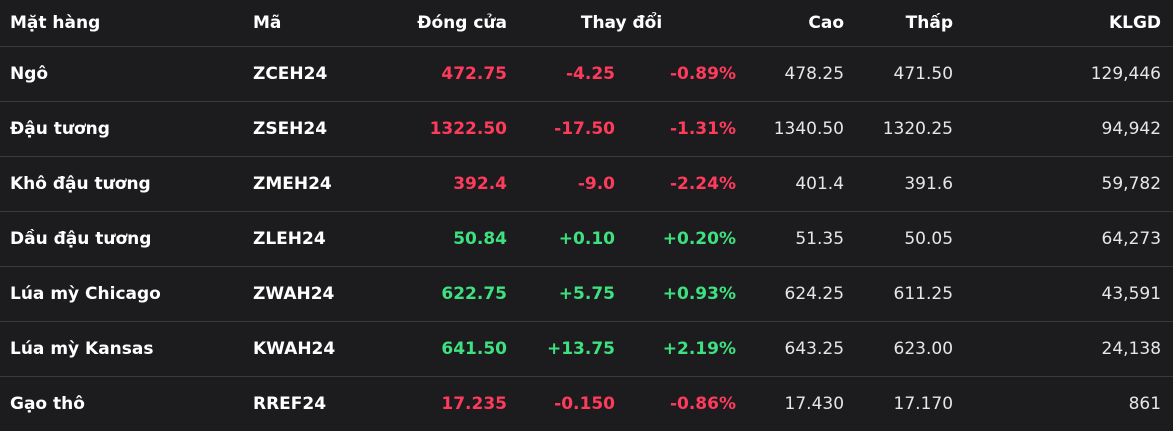  I want to click on cell-change: +13.75, so click(561, 349).